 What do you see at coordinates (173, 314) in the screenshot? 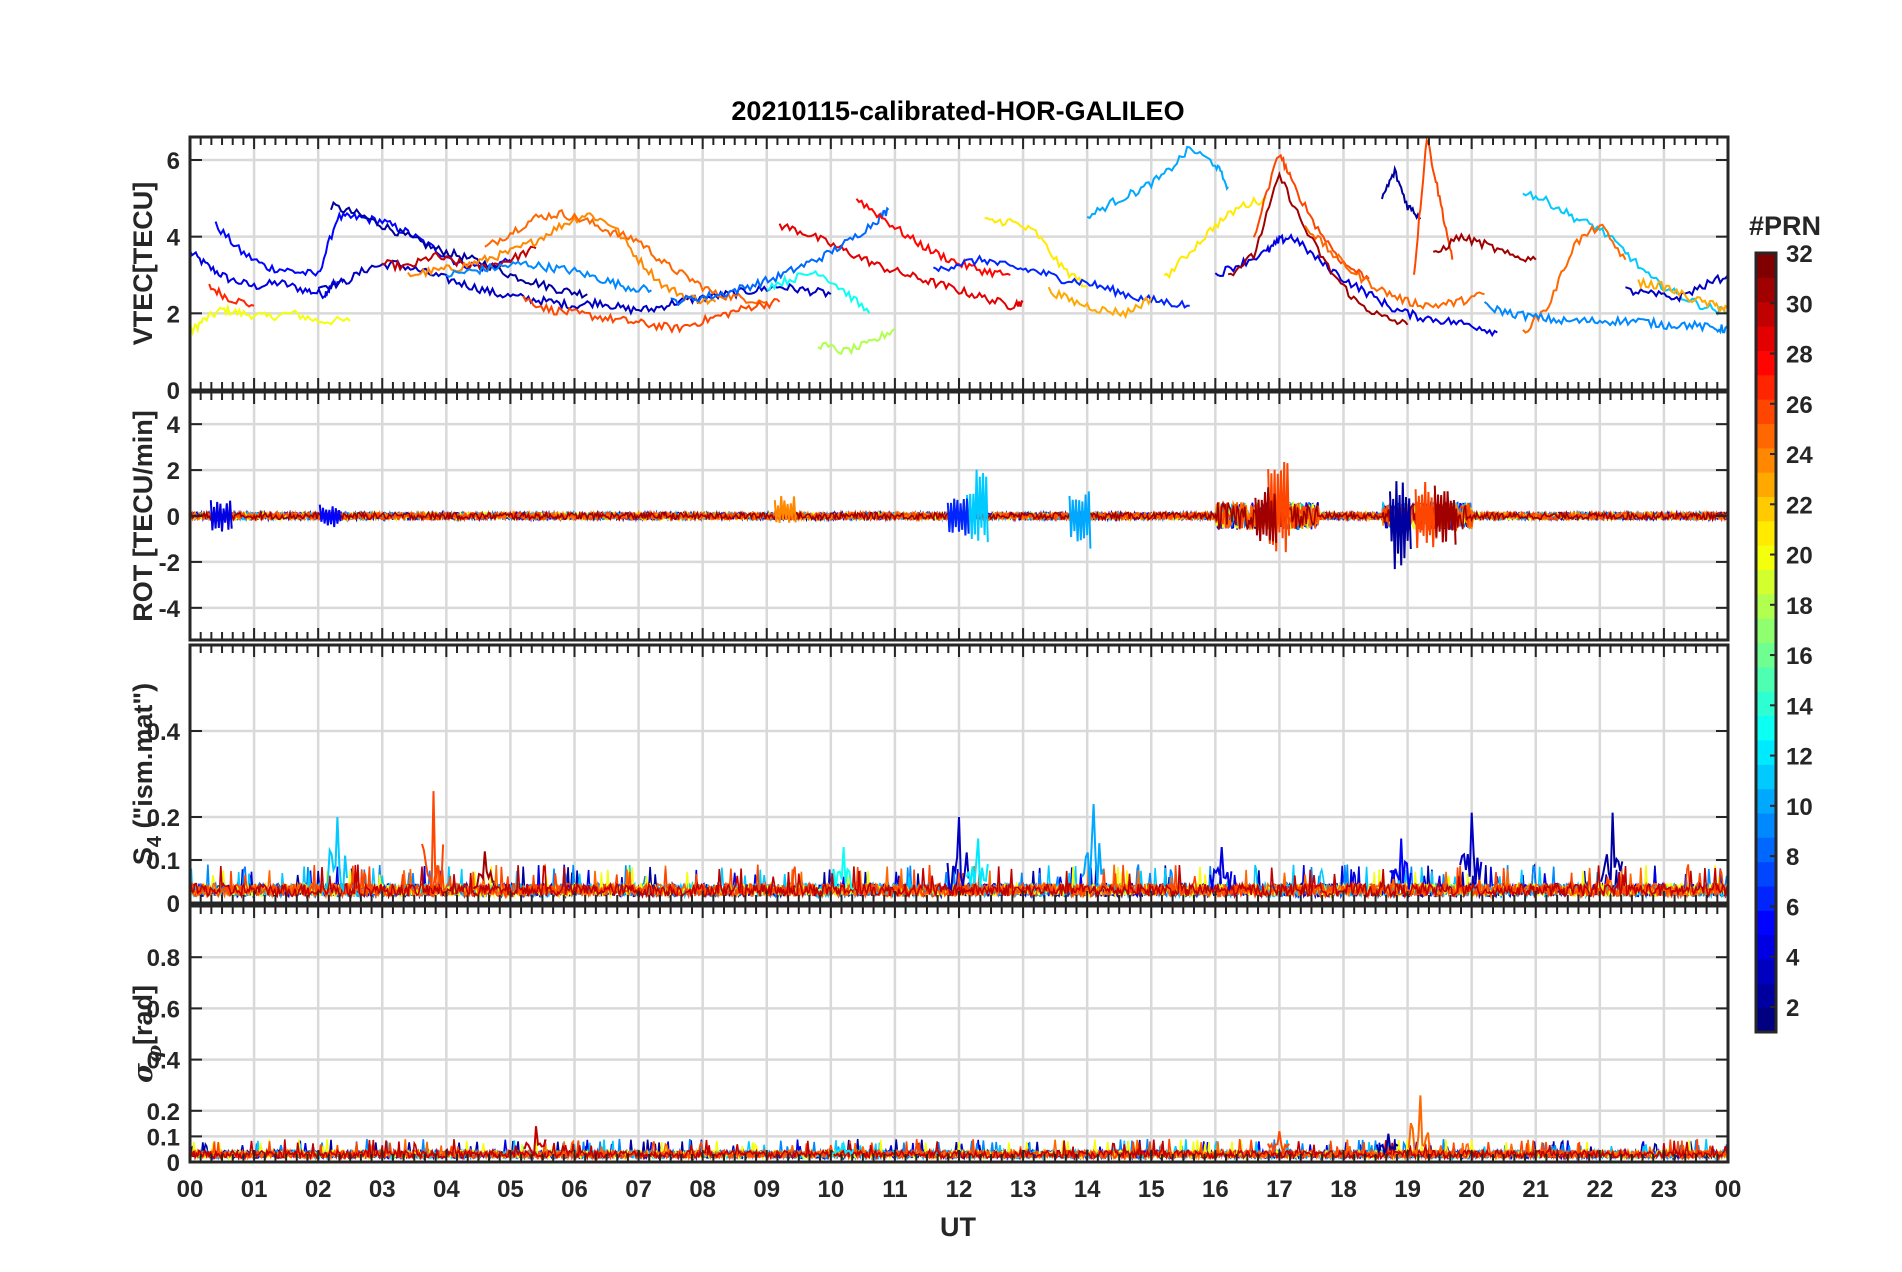
I see `panel-vtec-ytick-label: 2` at bounding box center [173, 314].